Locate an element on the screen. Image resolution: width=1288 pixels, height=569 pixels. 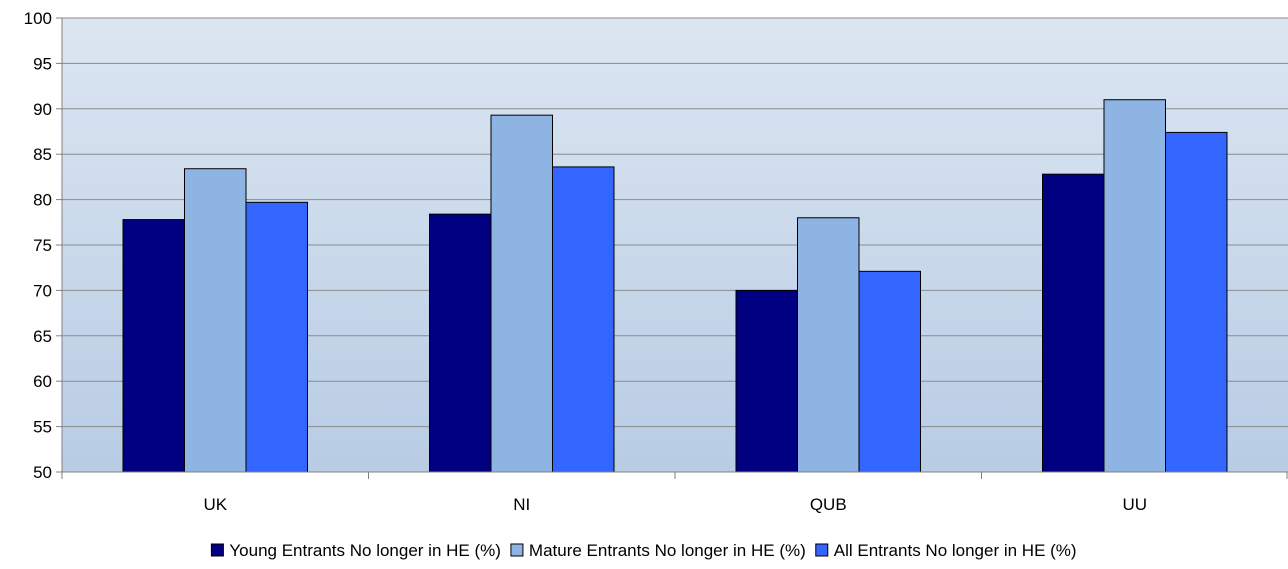
y-tick-labels: 50 55 60 65 70 75 80 85 90 95 100 is located at coordinates (38, 245).